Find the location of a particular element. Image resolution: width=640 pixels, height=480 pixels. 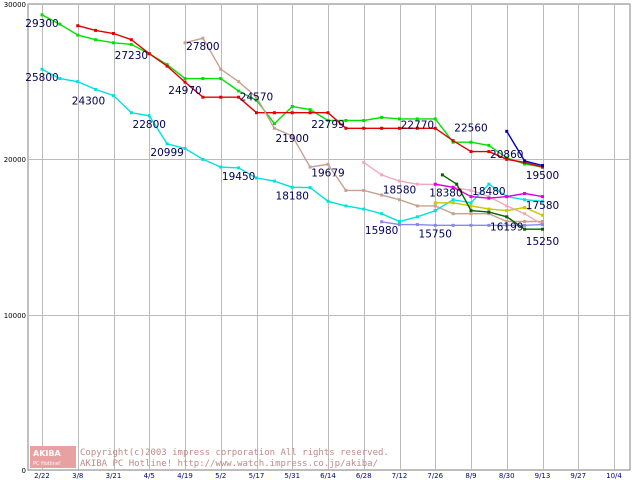

y-tick-label: 10000 is located at coordinates (15, 316).